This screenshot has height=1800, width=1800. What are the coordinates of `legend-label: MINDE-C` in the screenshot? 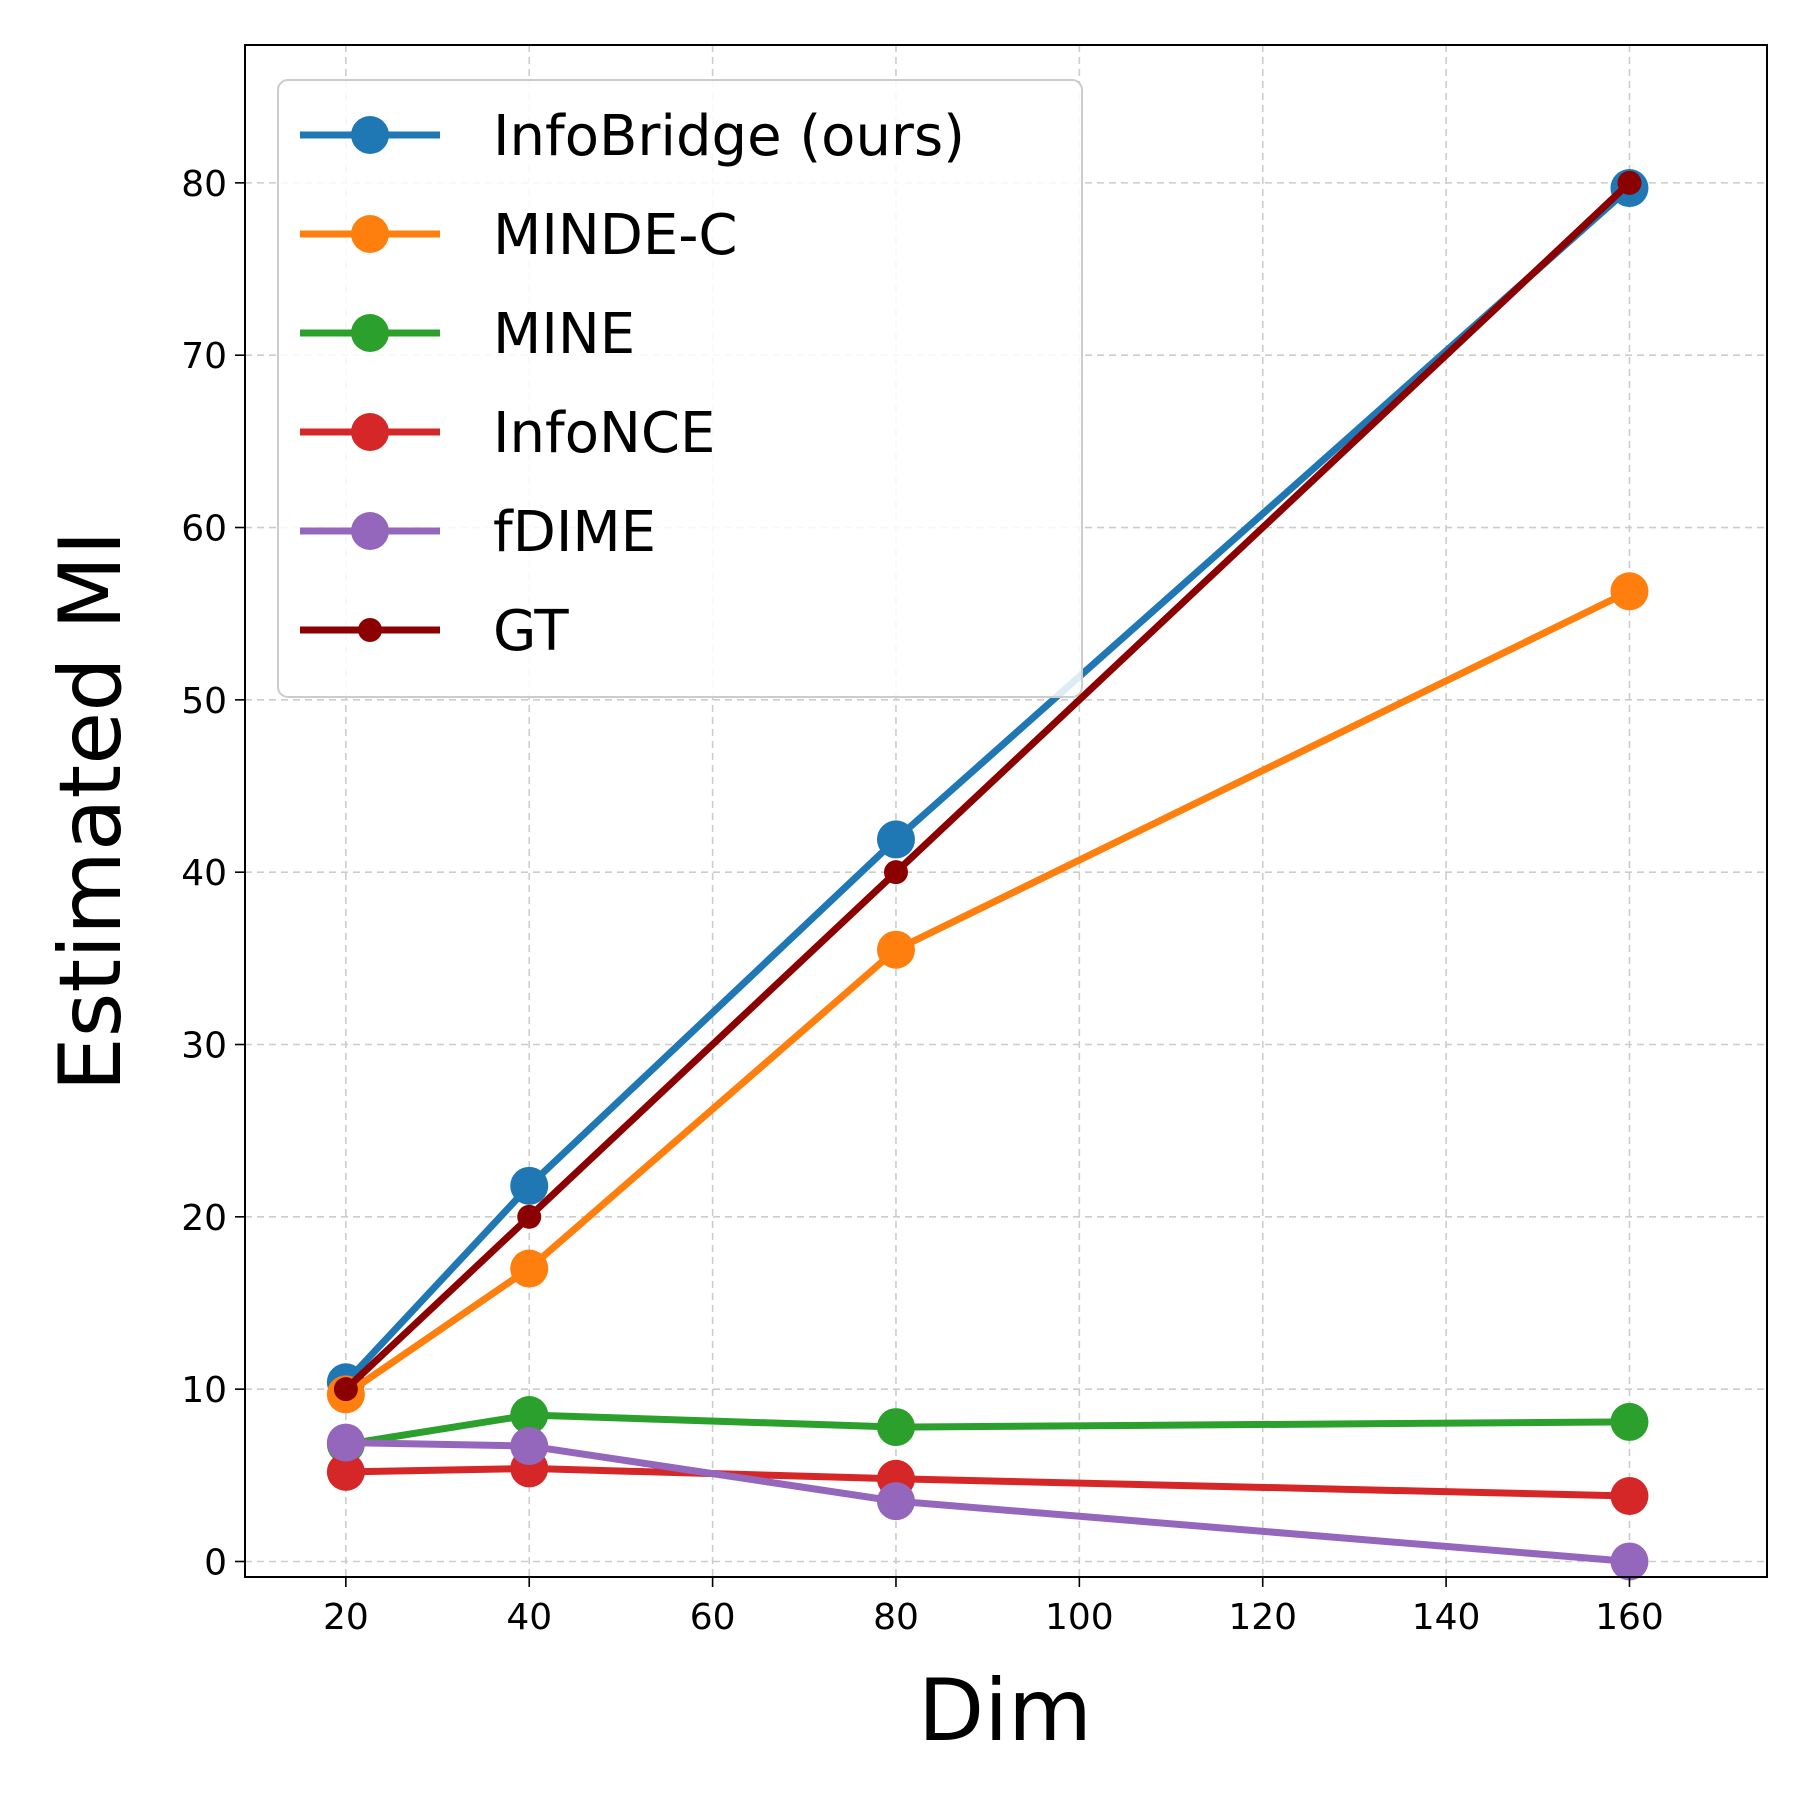 It's located at (615, 235).